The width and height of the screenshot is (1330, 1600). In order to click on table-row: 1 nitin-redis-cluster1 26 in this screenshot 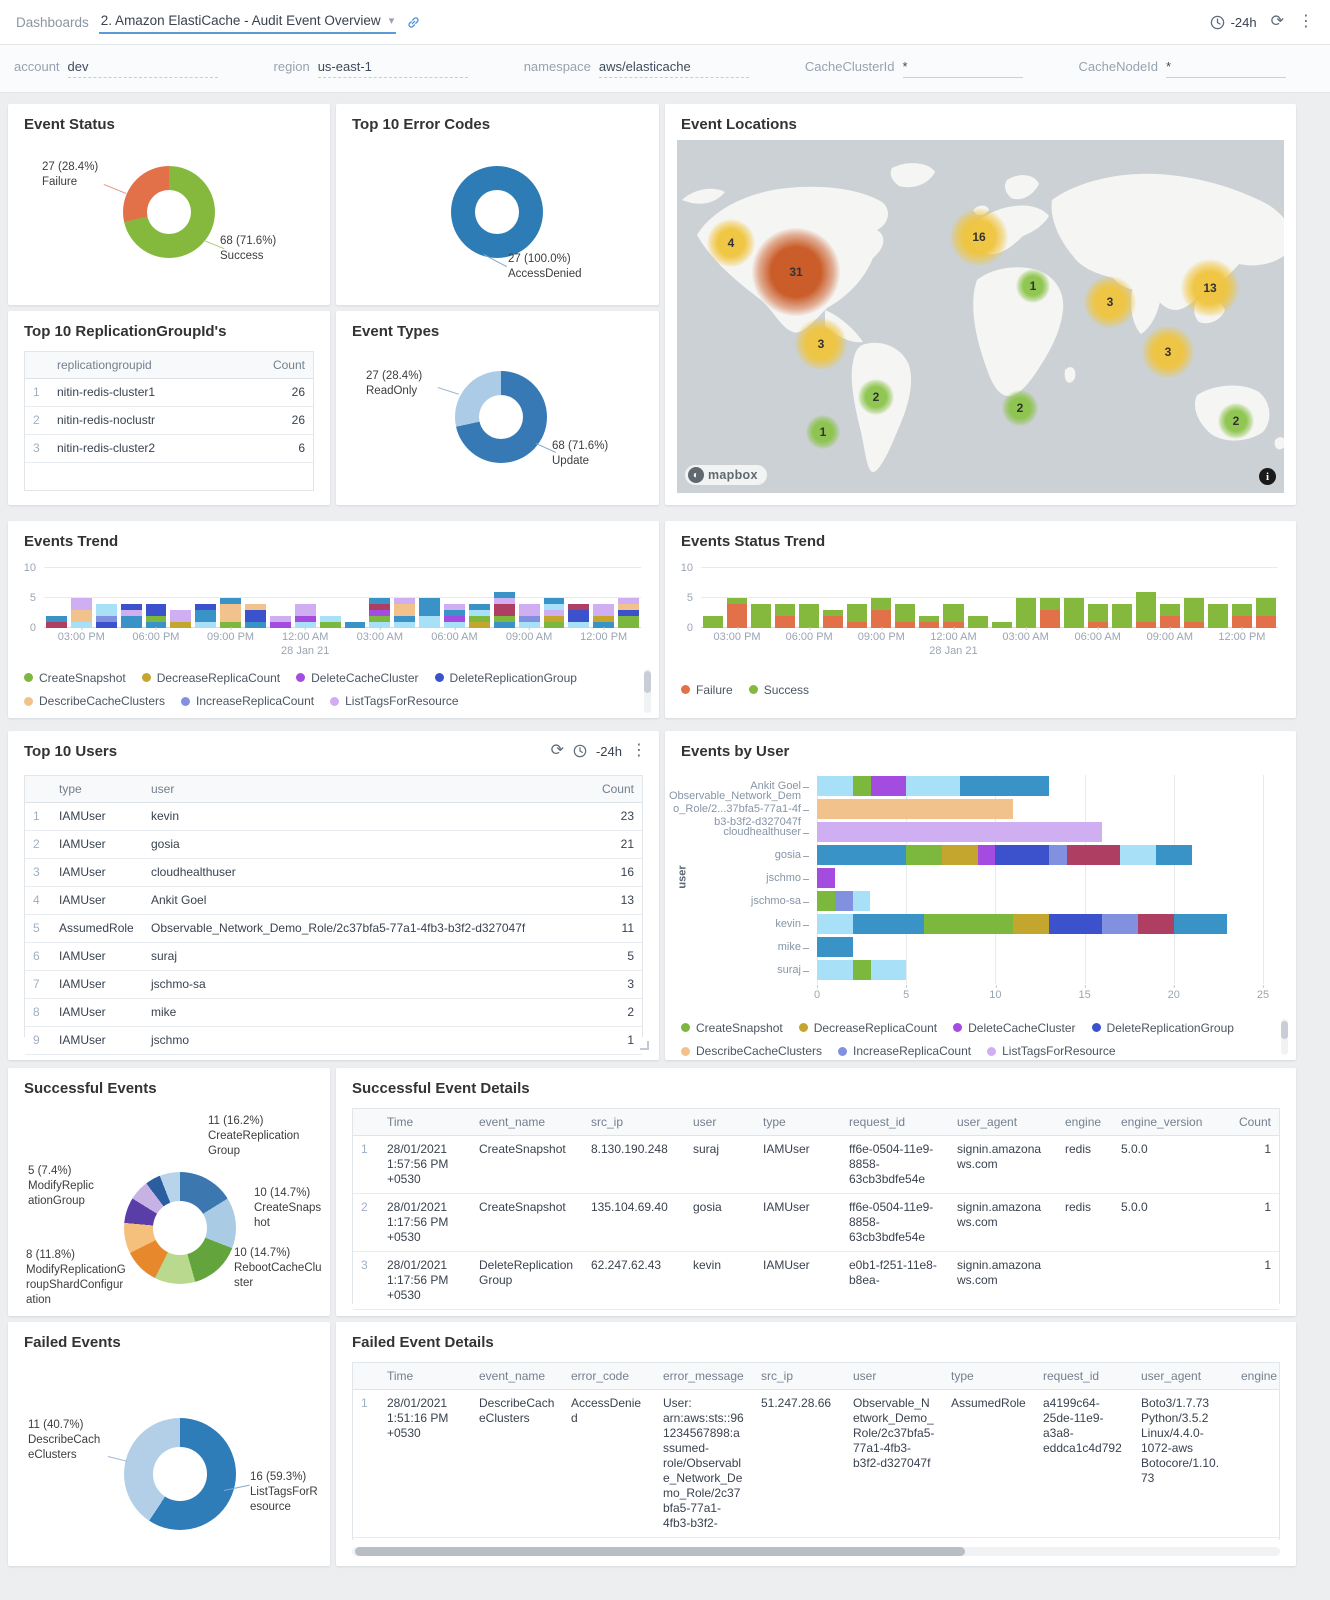, I will do `click(169, 392)`.